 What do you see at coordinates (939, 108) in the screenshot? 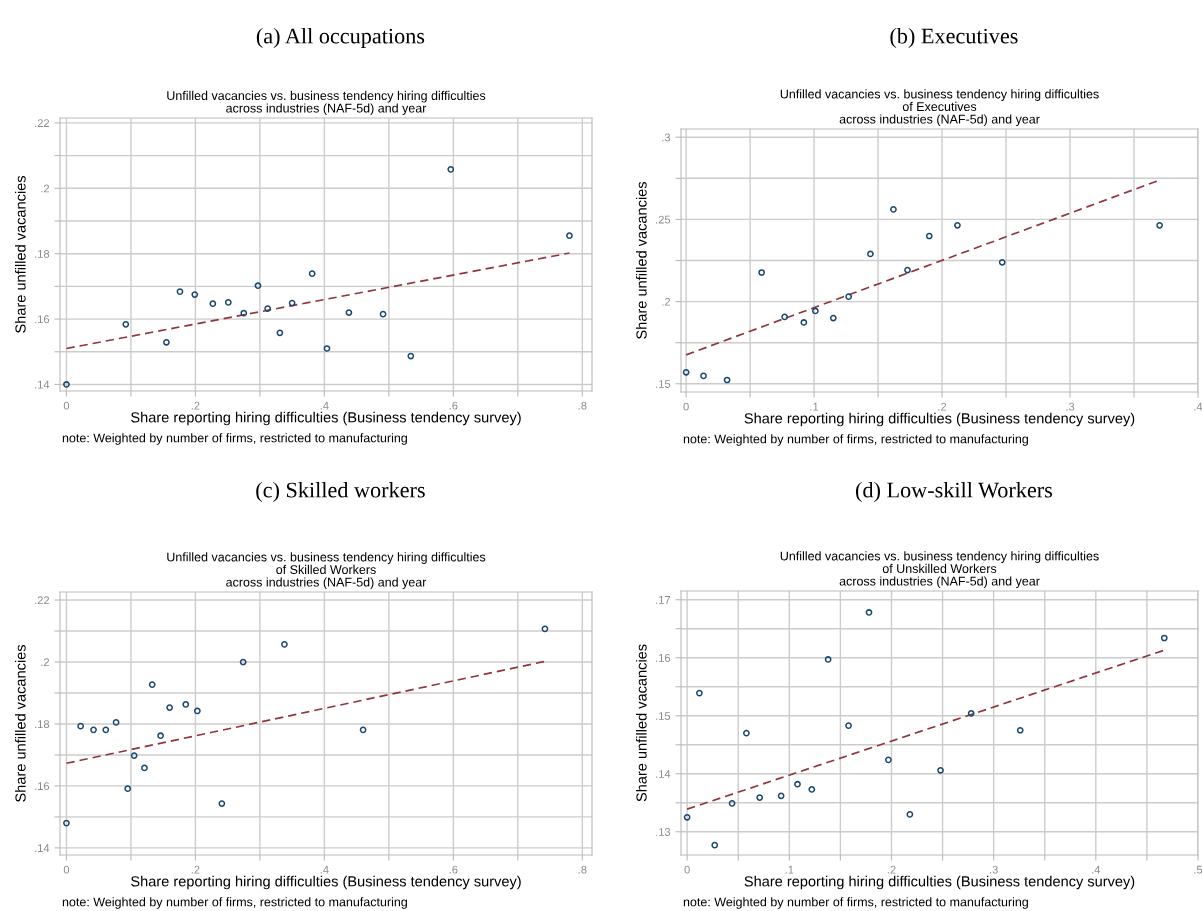
I see `chart-subtitle: Unfilled vacancies vs. business tendency hiring difficulties of Executives across industries (NAF-5d) and year` at bounding box center [939, 108].